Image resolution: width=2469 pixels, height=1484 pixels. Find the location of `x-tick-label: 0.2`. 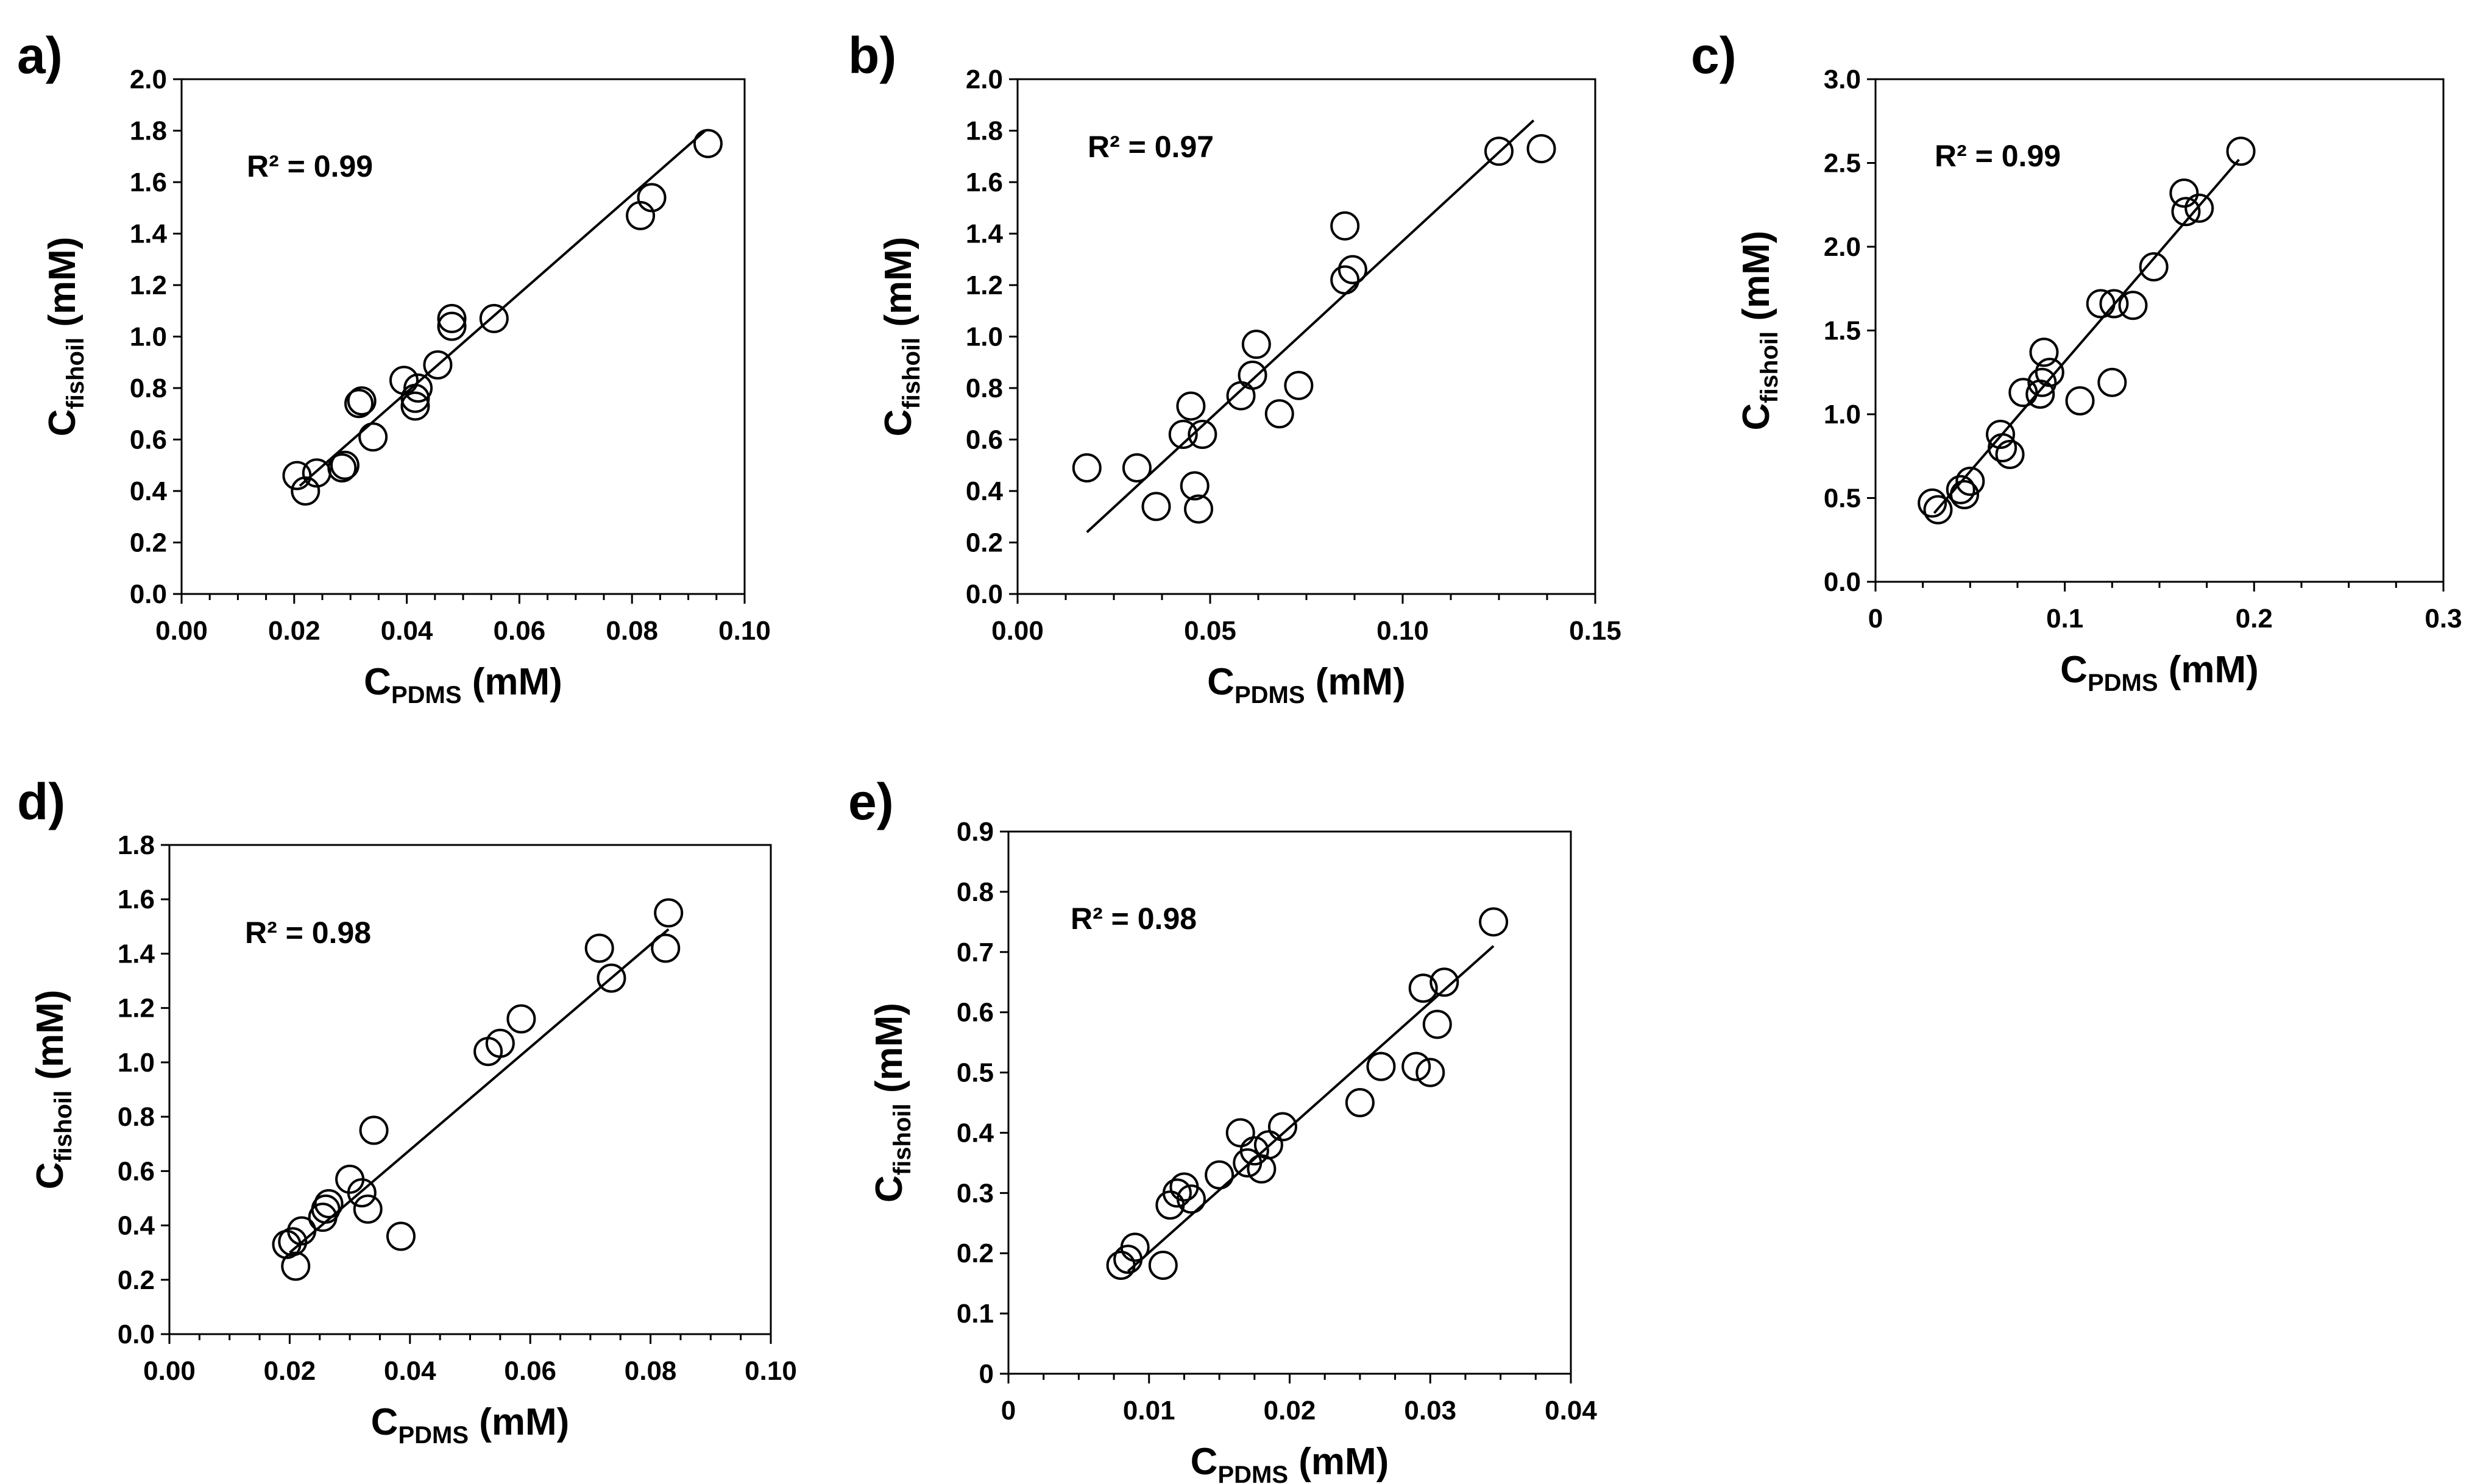

x-tick-label: 0.2 is located at coordinates (2254, 619).